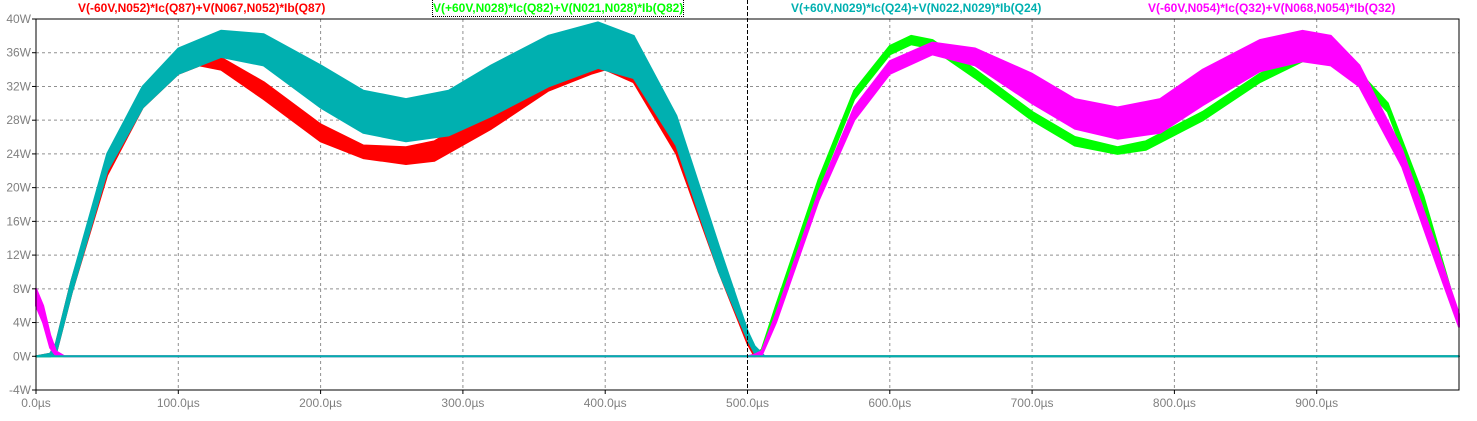  Describe the element at coordinates (18, 120) in the screenshot. I see `y-tick-label: 28W` at that location.